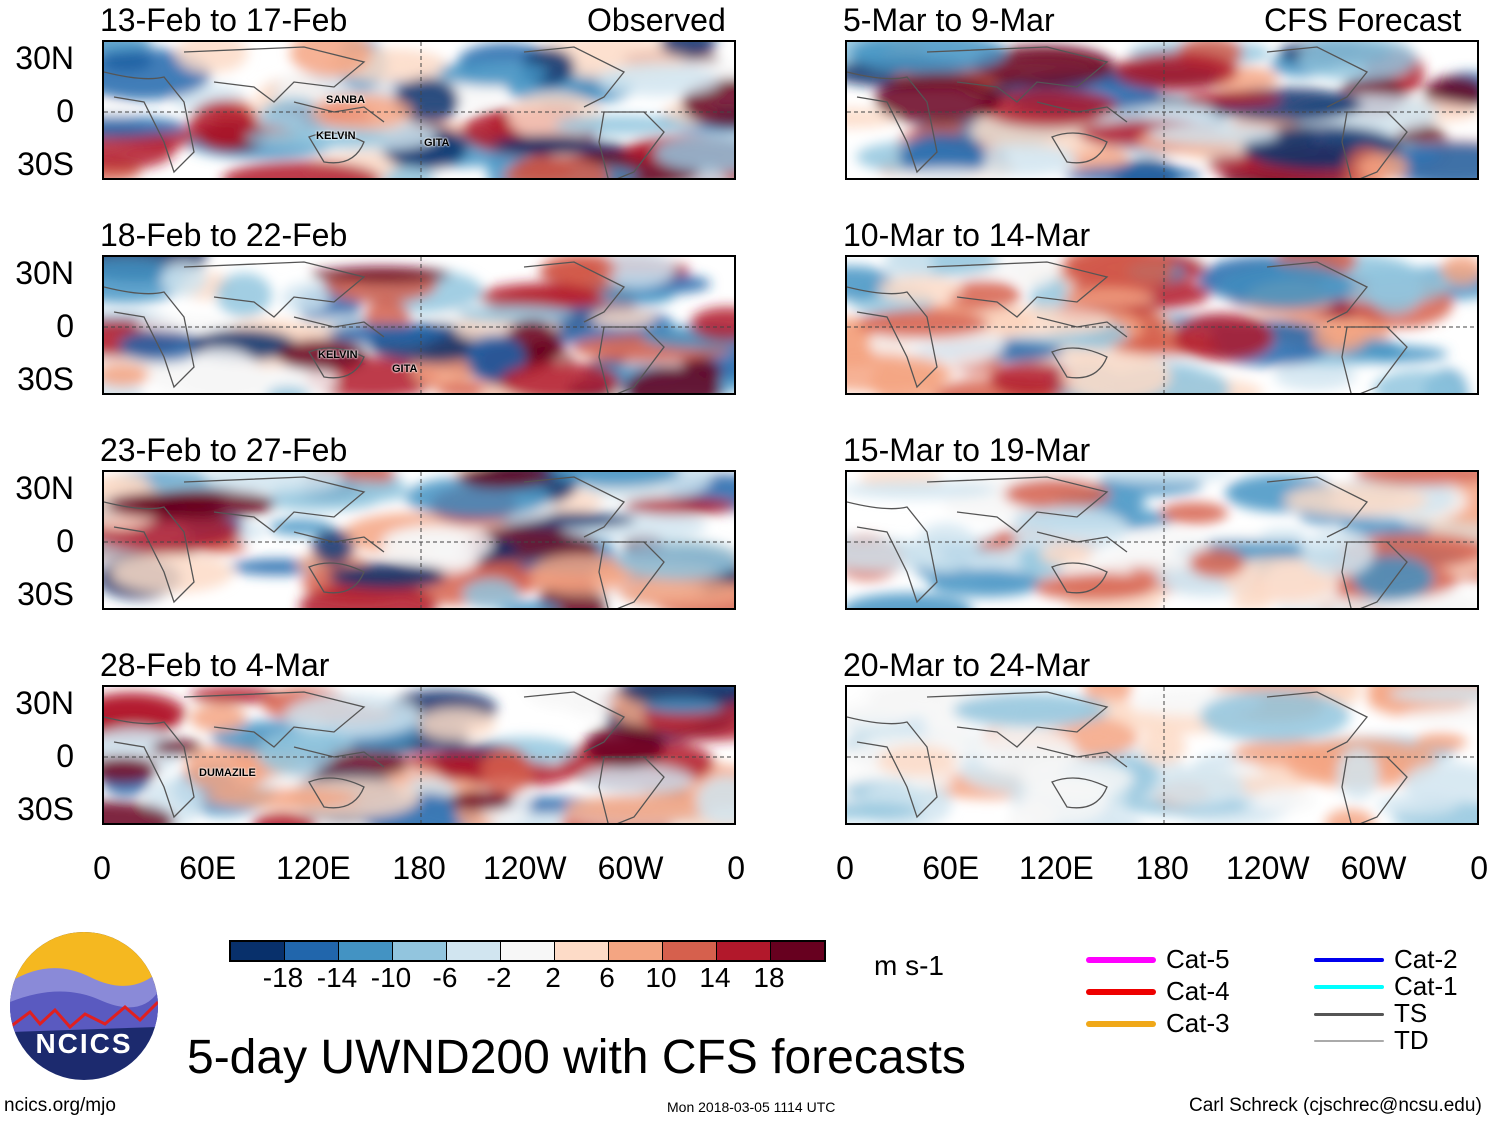  Describe the element at coordinates (769, 977) in the screenshot. I see `colorbar-label: 18` at that location.